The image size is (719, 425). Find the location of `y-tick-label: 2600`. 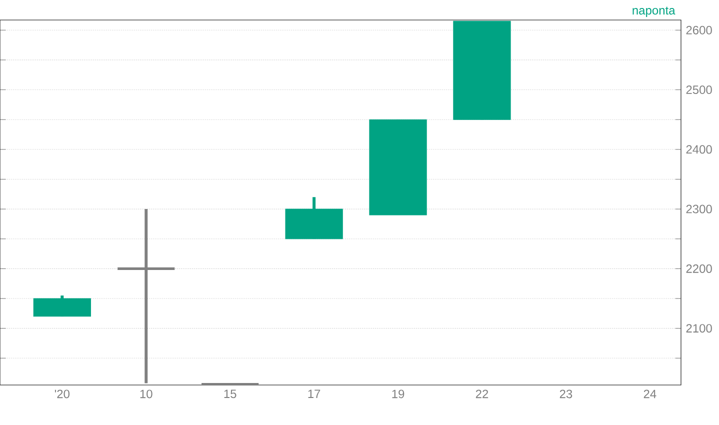

y-tick-label: 2600 is located at coordinates (699, 30).